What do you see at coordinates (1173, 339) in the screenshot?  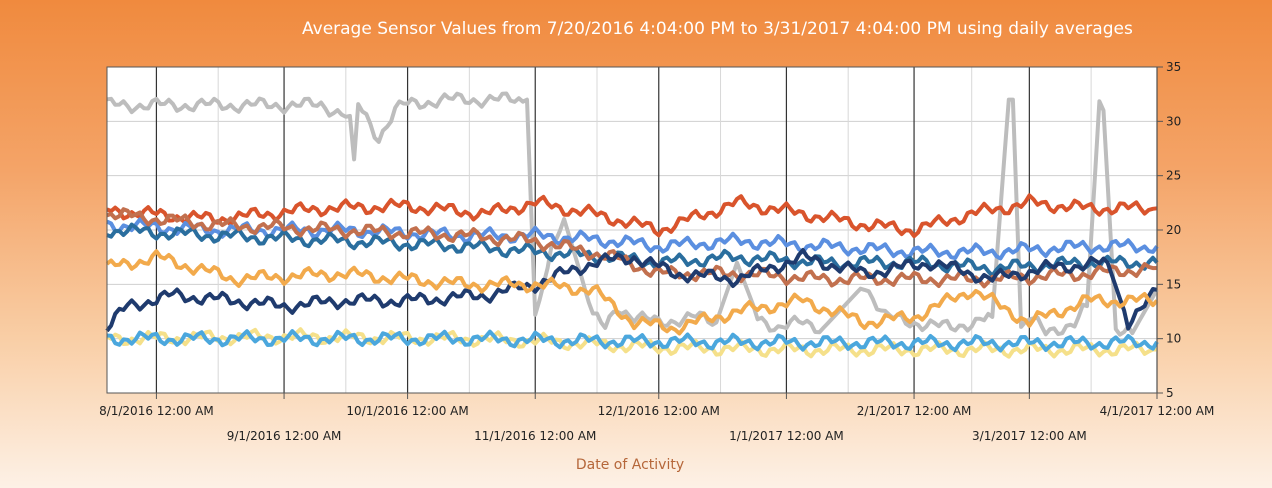 I see `y-tick-label: 10` at bounding box center [1173, 339].